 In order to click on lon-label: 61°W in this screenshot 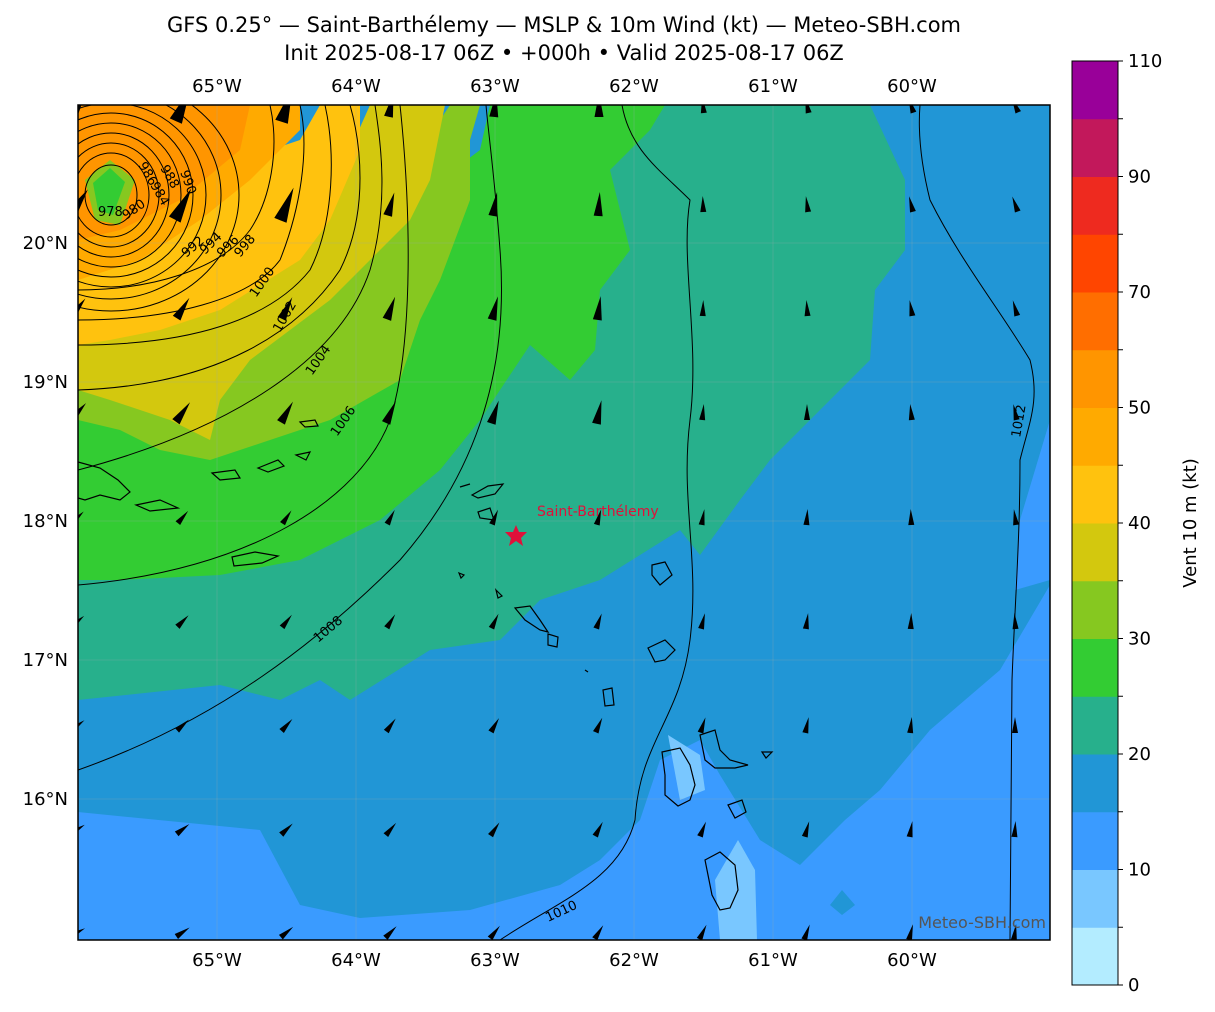, I will do `click(773, 86)`.